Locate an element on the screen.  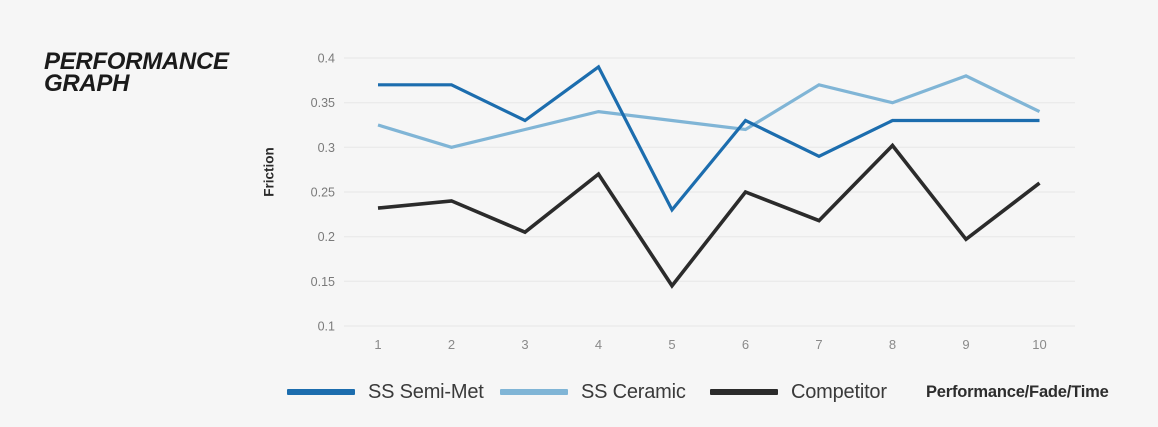
legend-item-ss-ceramic: SS Ceramic is located at coordinates (593, 392).